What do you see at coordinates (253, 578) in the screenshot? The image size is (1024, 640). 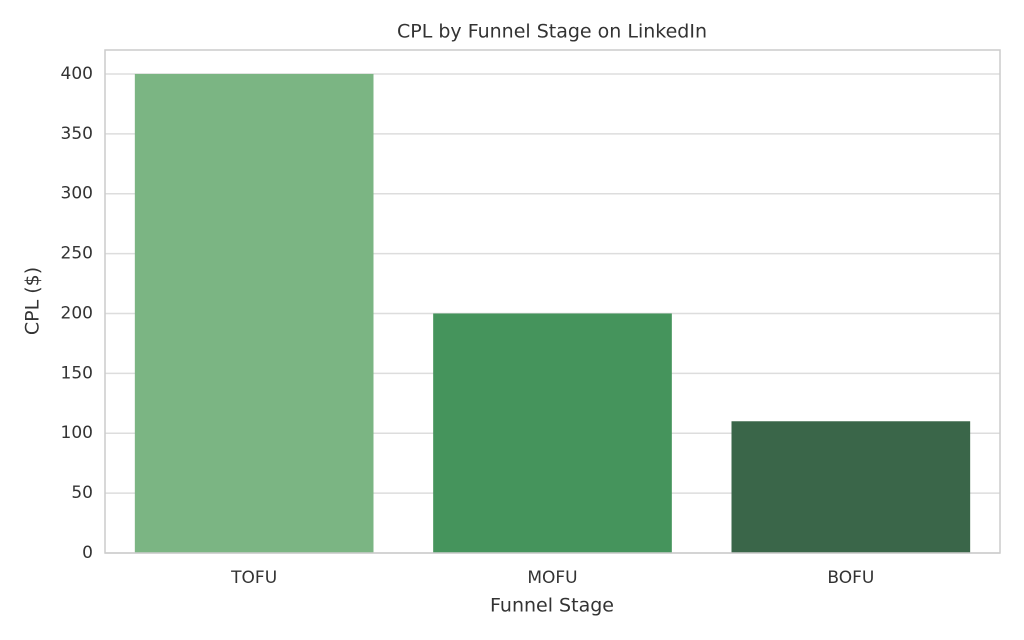 I see `x-tick-label: TOFU` at bounding box center [253, 578].